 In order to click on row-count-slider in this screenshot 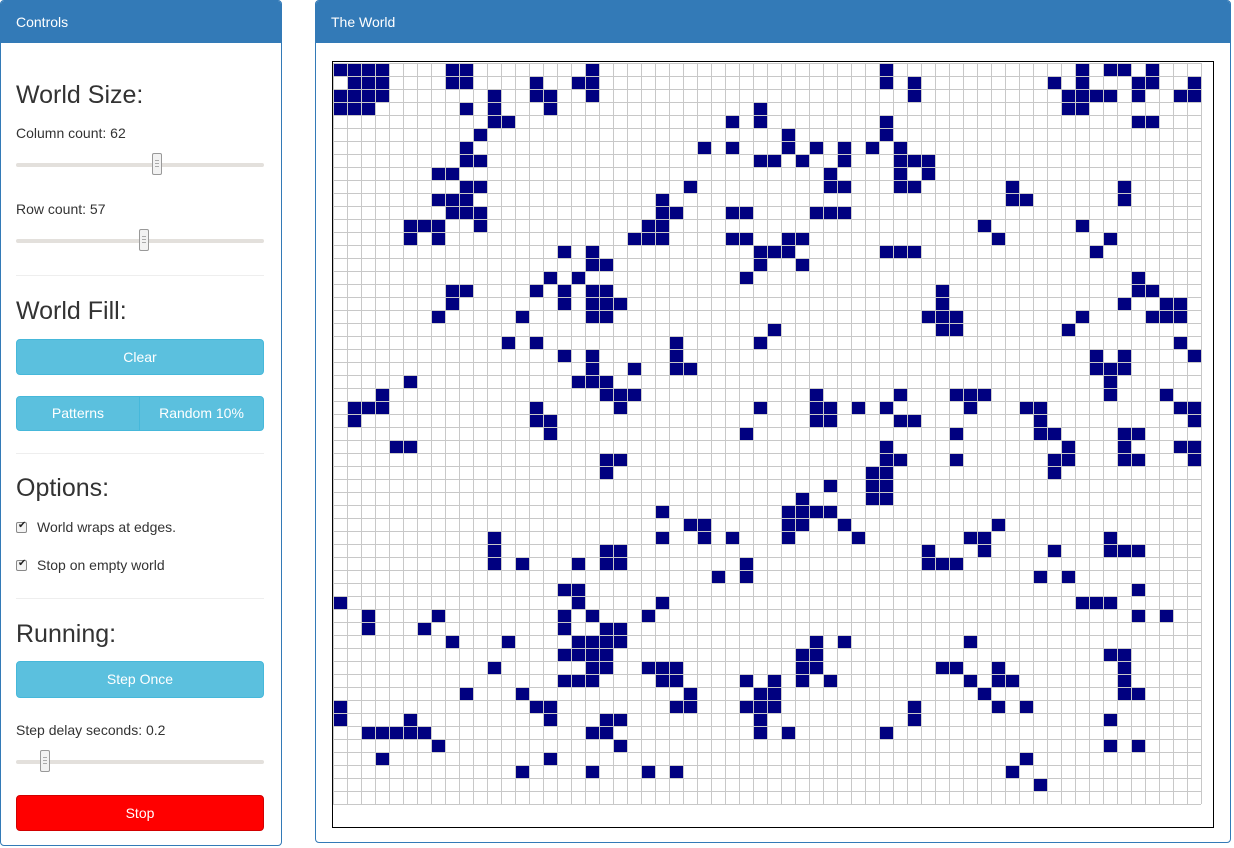, I will do `click(140, 240)`.